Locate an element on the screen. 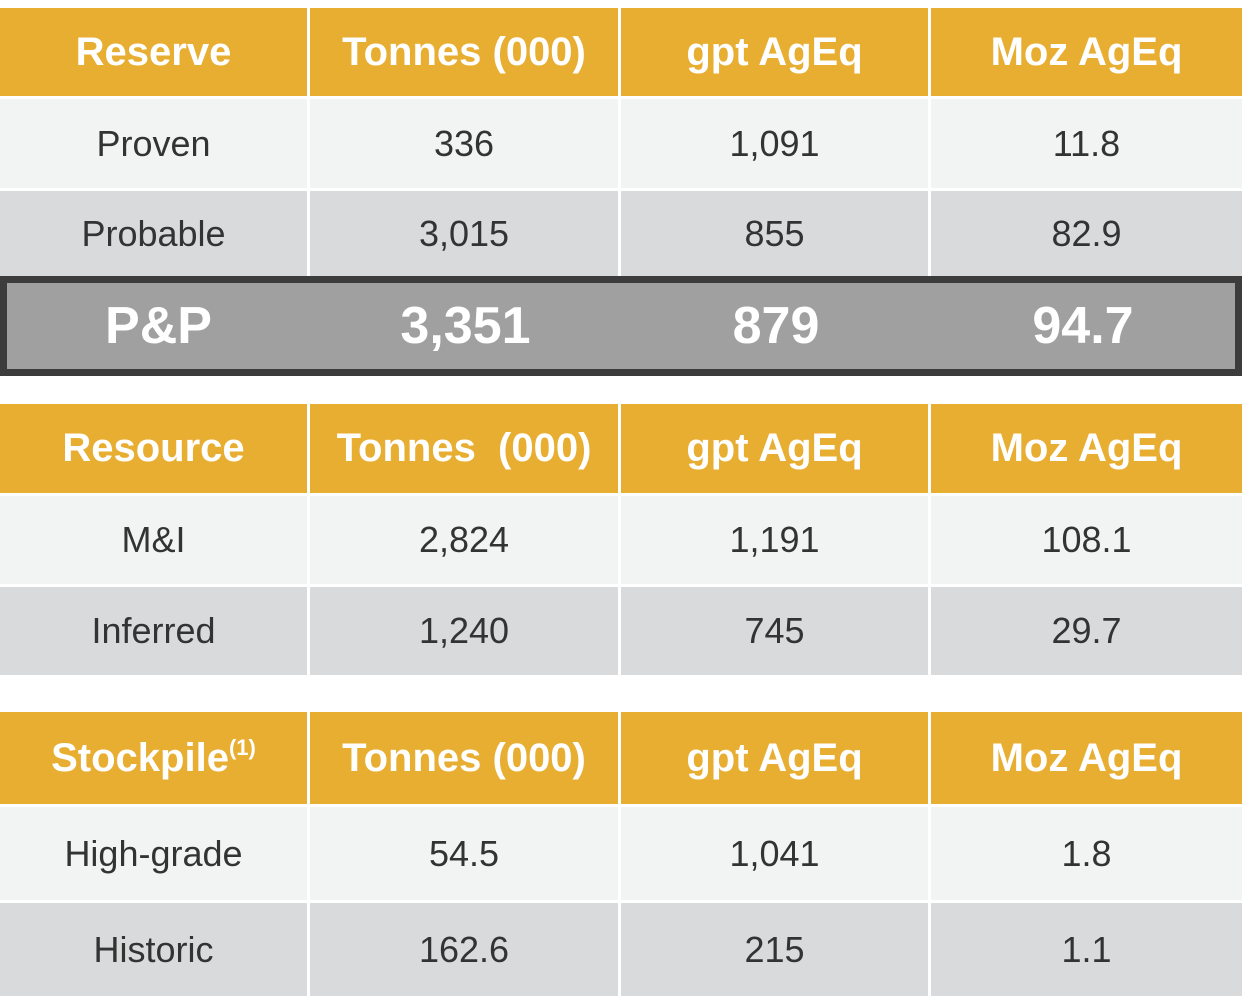 The height and width of the screenshot is (996, 1242). table-row: Proven 336 1,091 11.8 is located at coordinates (621, 143).